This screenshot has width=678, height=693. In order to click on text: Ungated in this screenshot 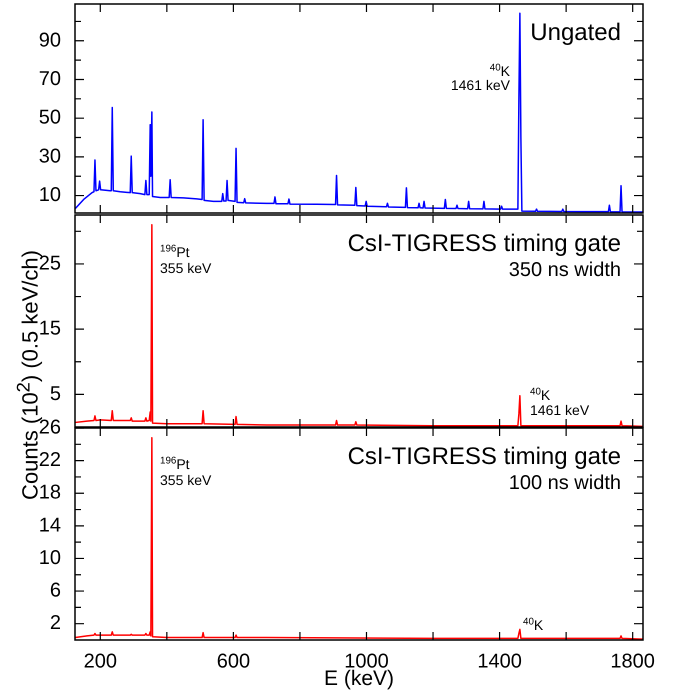, I will do `click(576, 32)`.